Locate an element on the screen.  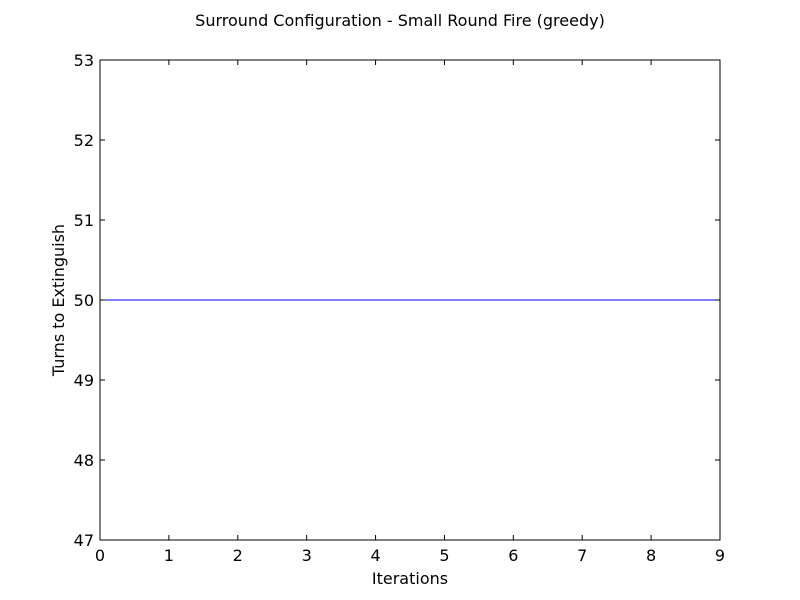
y-tick-label: 53 is located at coordinates (84, 60).